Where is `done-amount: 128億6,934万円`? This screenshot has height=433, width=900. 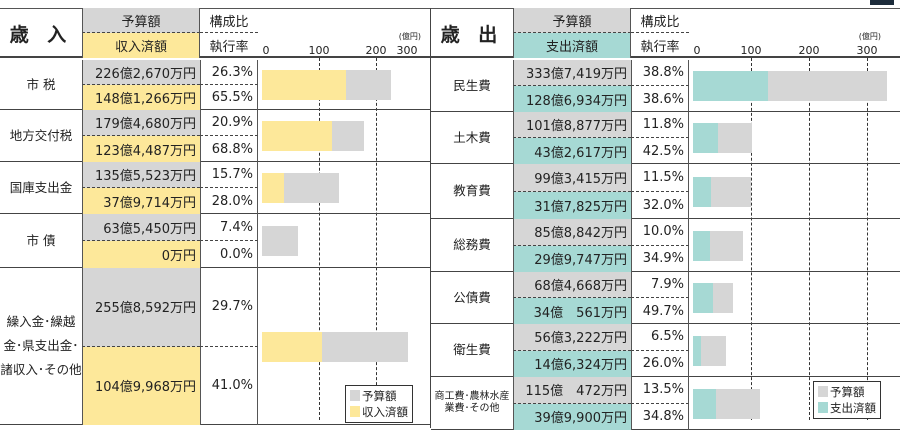
done-amount: 128億6,934万円 is located at coordinates (572, 99).